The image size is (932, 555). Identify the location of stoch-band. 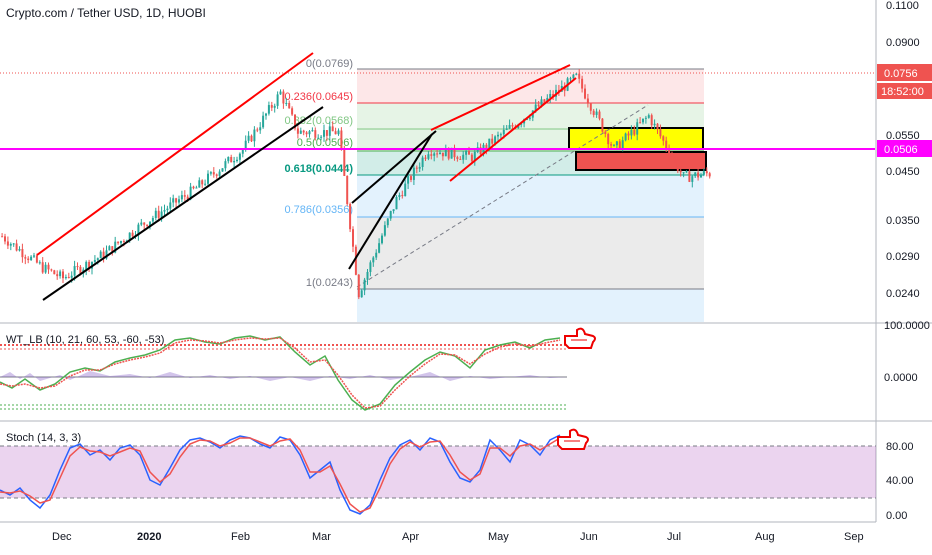
(438, 472).